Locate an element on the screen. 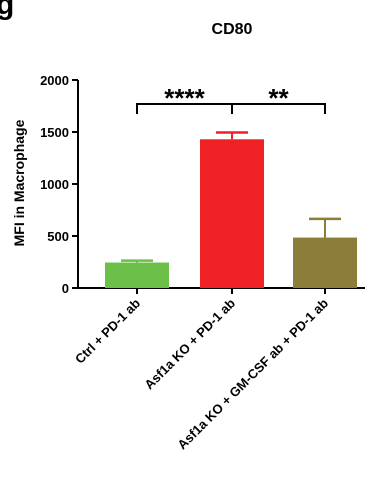 This screenshot has width=379, height=483. y-tick-label: 2000 is located at coordinates (54, 80).